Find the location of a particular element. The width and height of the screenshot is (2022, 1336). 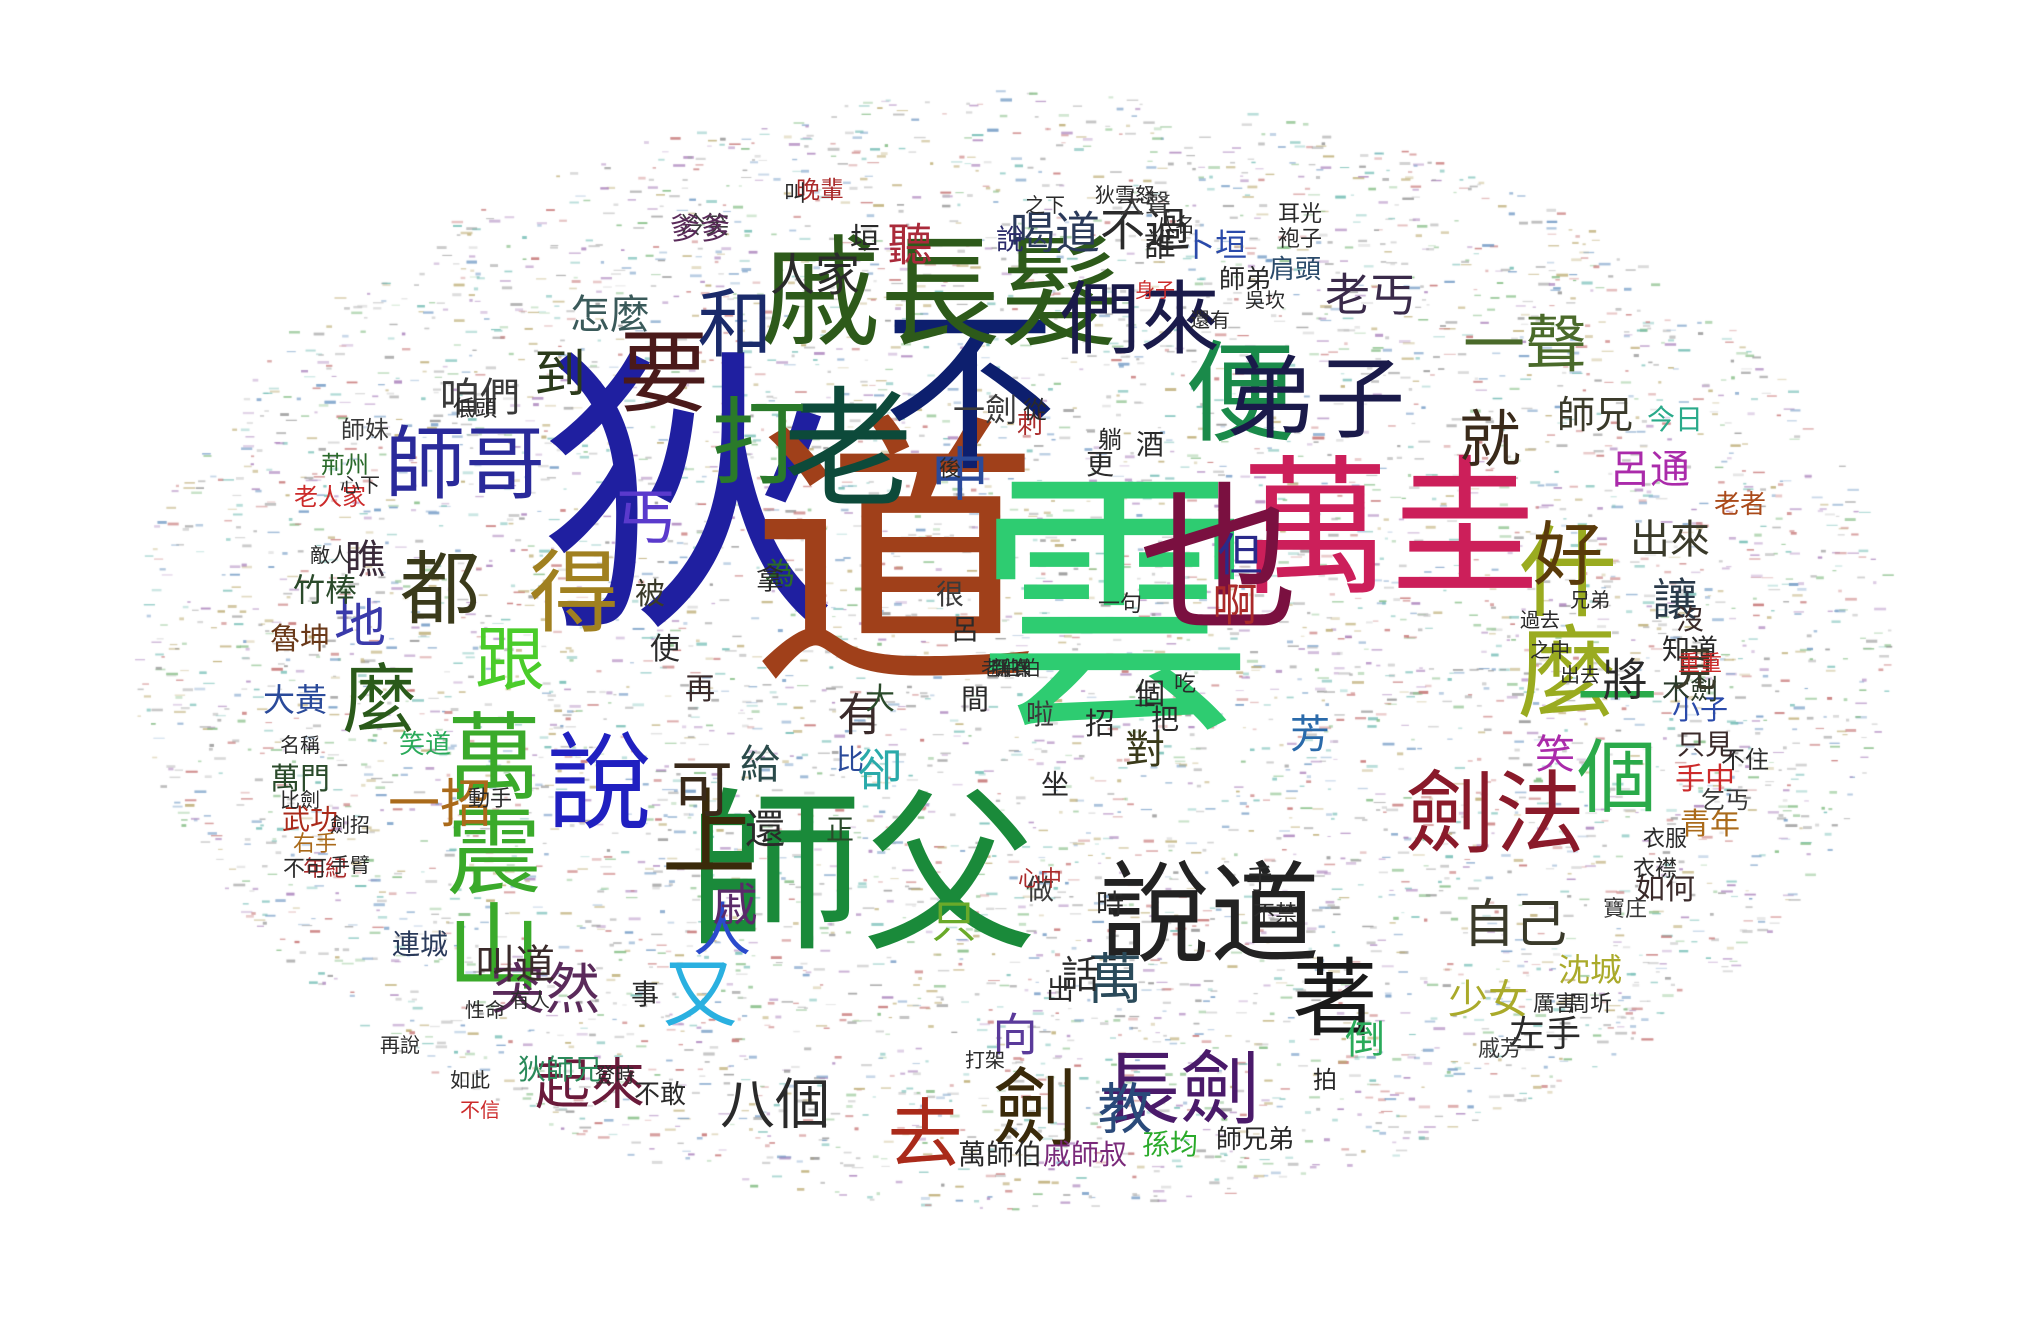

word-cloud-word: 比劍 is located at coordinates (300, 800).